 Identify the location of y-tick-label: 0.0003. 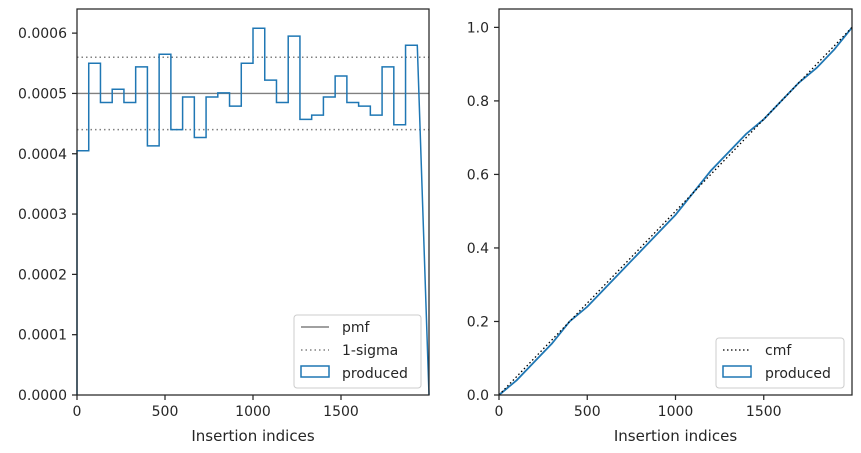
(42, 215).